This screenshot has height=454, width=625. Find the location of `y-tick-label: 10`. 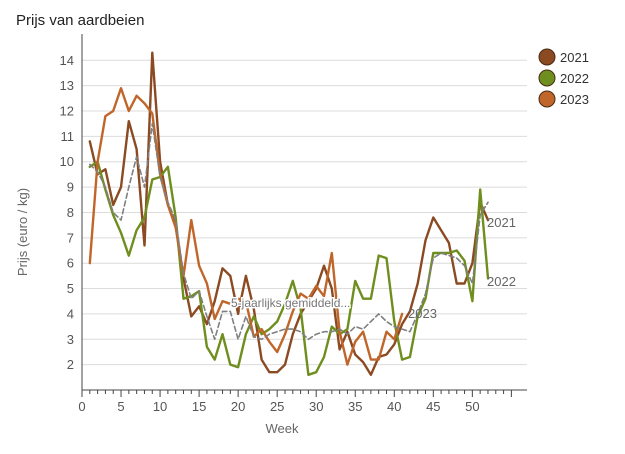

y-tick-label: 10 is located at coordinates (67, 161).